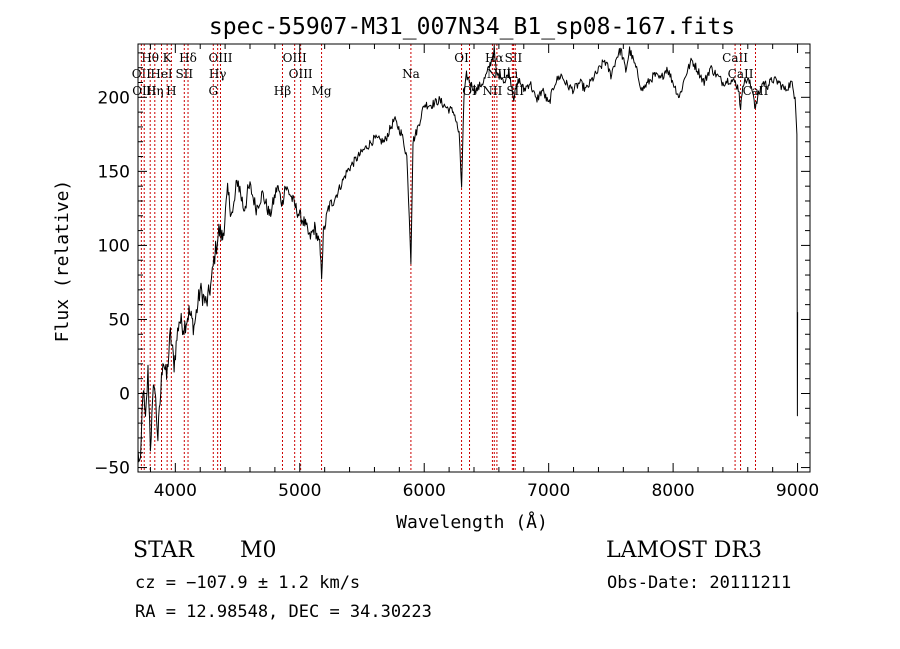 The width and height of the screenshot is (900, 649). What do you see at coordinates (492, 91) in the screenshot?
I see `line-marker-label: NII` at bounding box center [492, 91].